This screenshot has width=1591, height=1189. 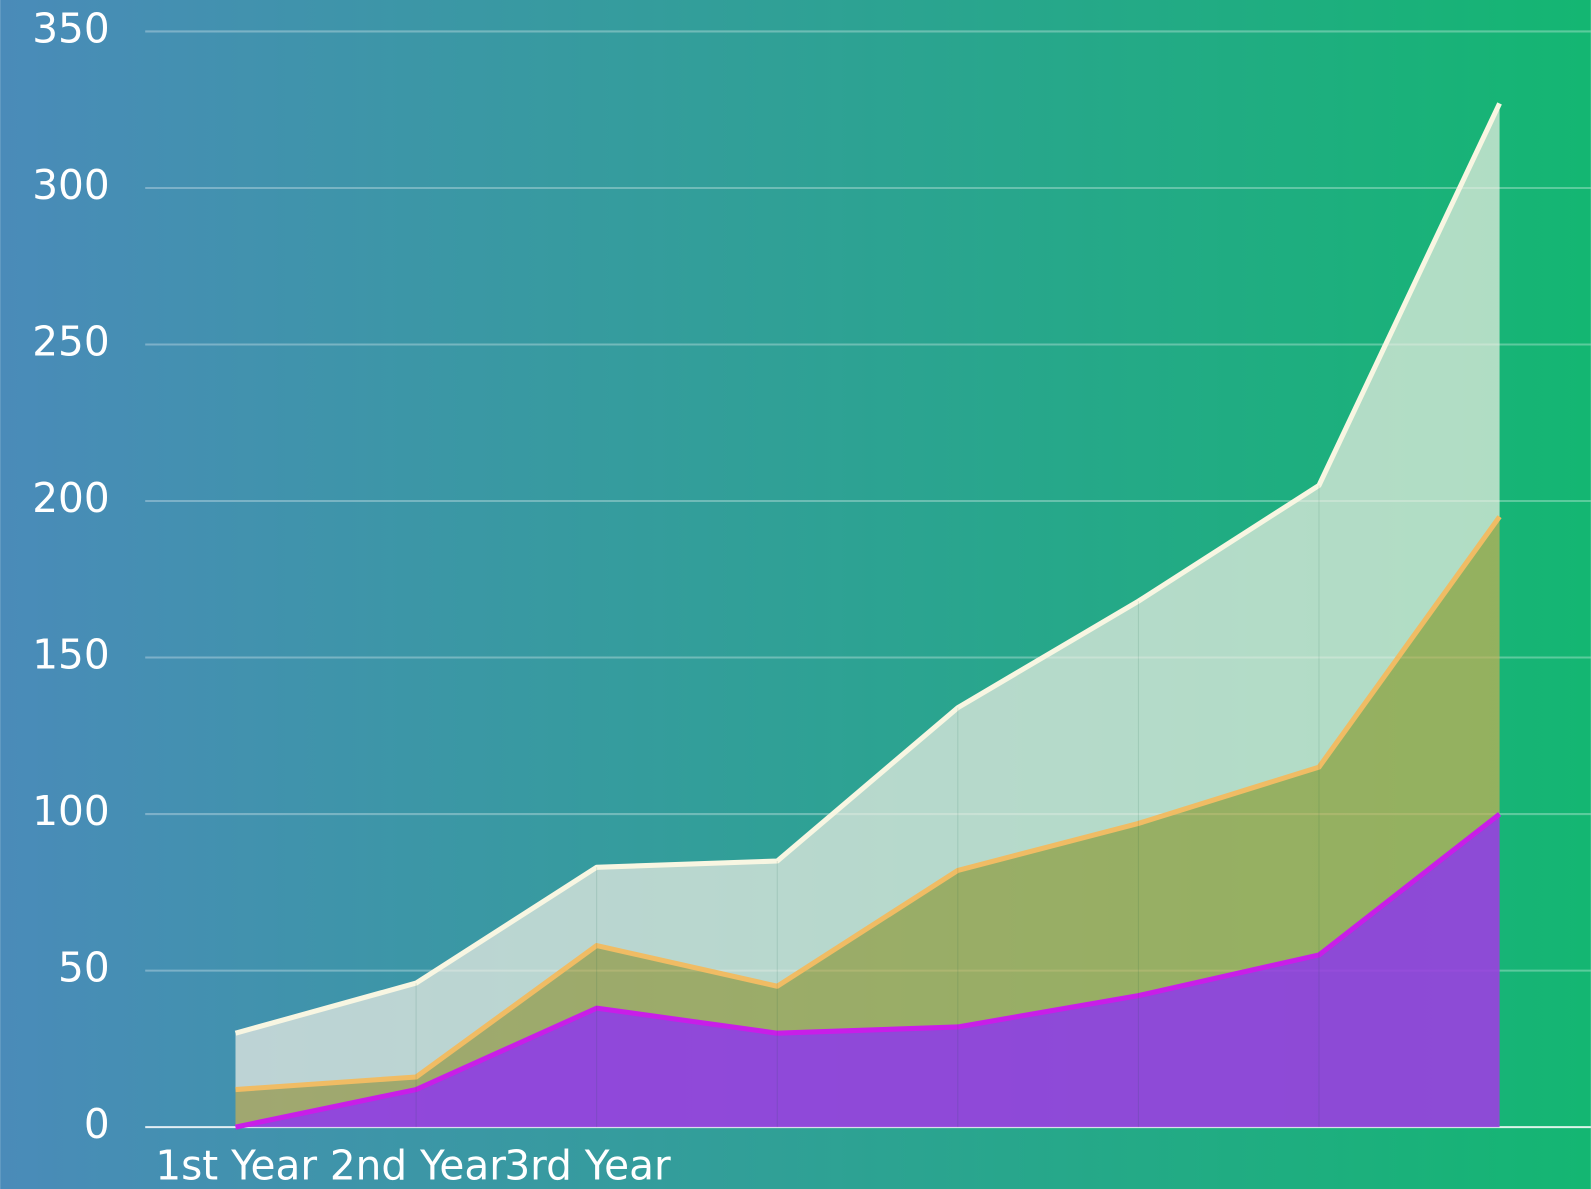 I want to click on y-tick-label: 150, so click(x=70, y=655).